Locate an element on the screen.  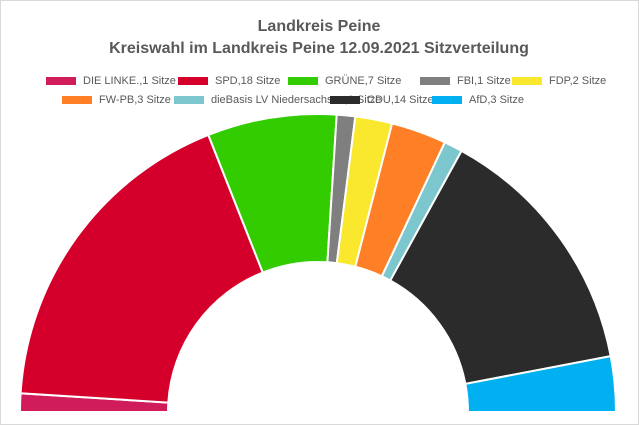
chart-title: Landkreis Peine is located at coordinates (319, 26).